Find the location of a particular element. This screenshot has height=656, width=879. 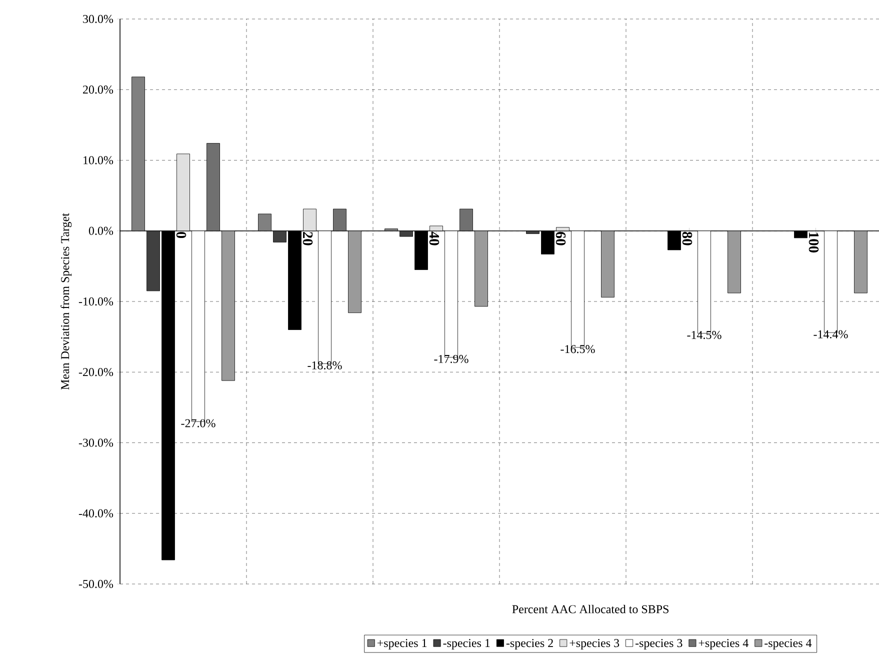

legend-label: -species 3 is located at coordinates (658, 644).